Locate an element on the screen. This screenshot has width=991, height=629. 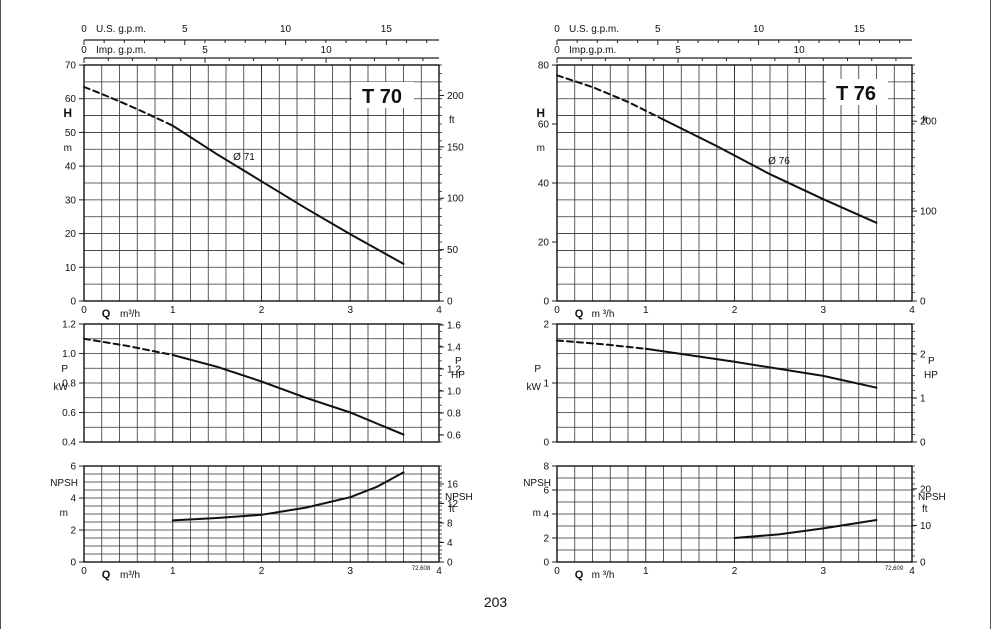
chart-1-npsh-right-unit: ft is located at coordinates (925, 509).